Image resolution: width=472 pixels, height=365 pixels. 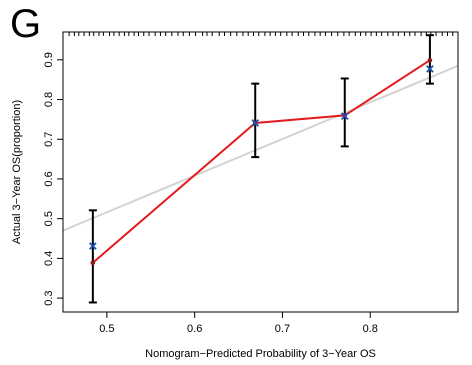 I want to click on y-tick-label: 0.9, so click(x=49, y=59).